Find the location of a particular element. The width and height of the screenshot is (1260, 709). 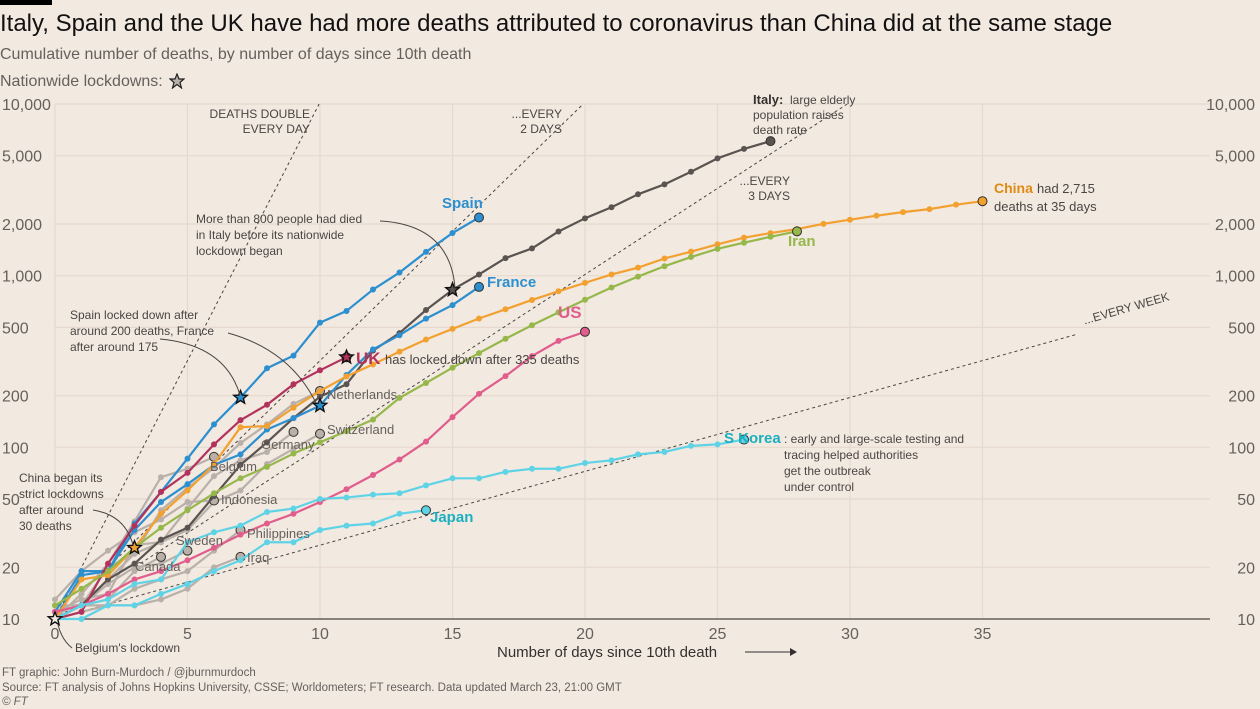

x-tick-label: 25 is located at coordinates (718, 634).